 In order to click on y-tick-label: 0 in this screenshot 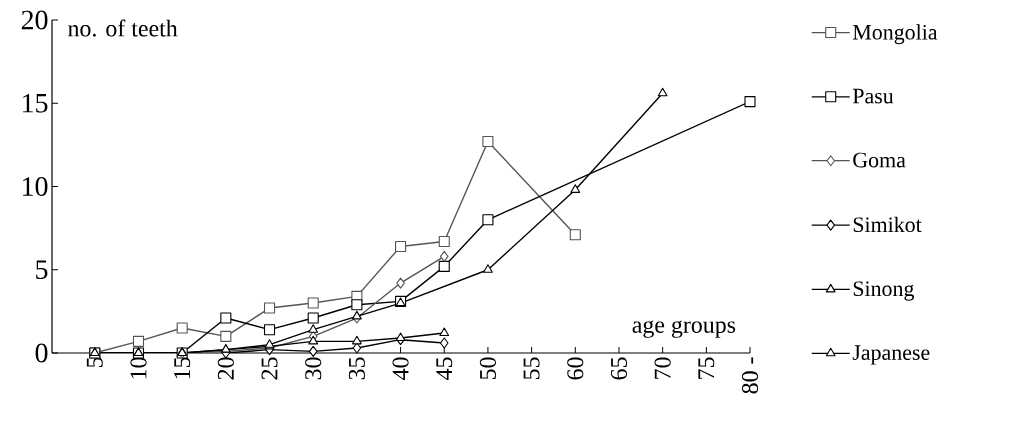, I will do `click(41, 353)`.